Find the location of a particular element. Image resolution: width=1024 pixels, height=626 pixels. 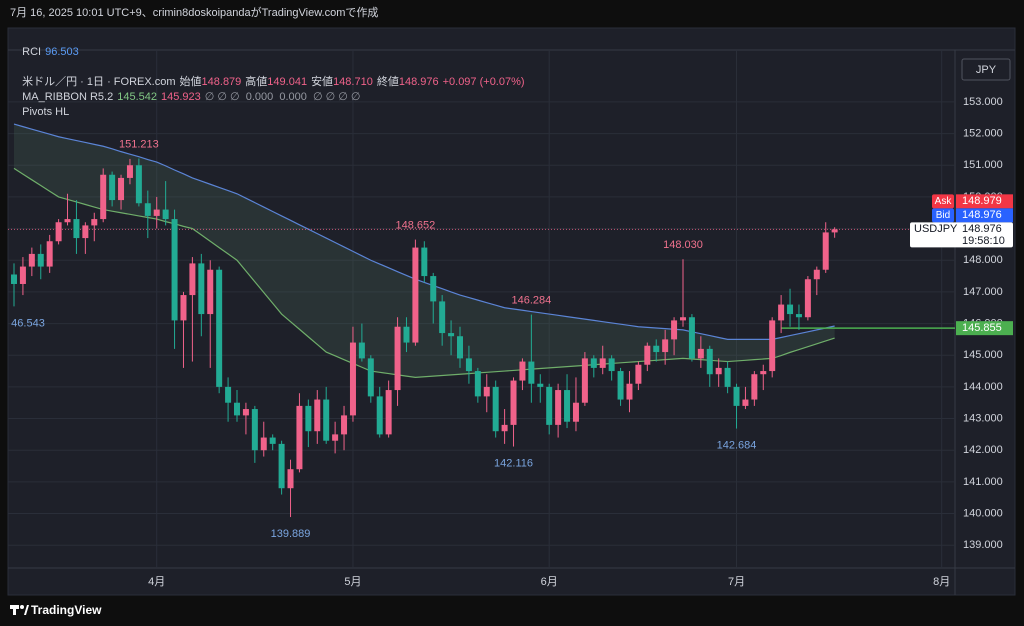

level-box is located at coordinates (984, 328).